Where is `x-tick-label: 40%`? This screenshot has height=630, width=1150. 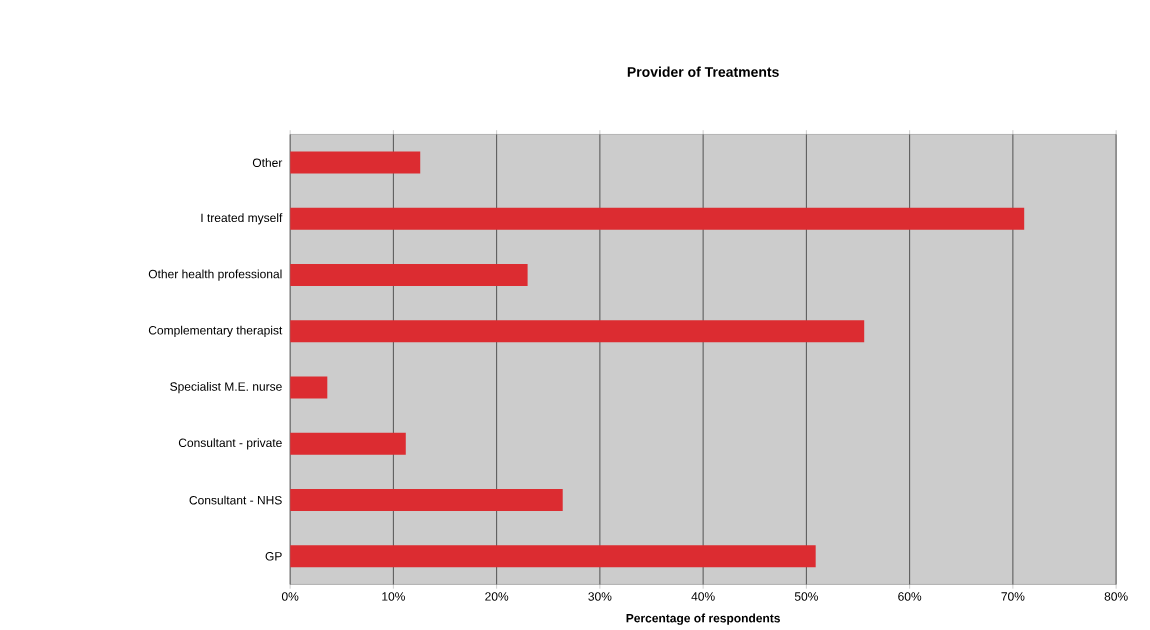 x-tick-label: 40% is located at coordinates (703, 596).